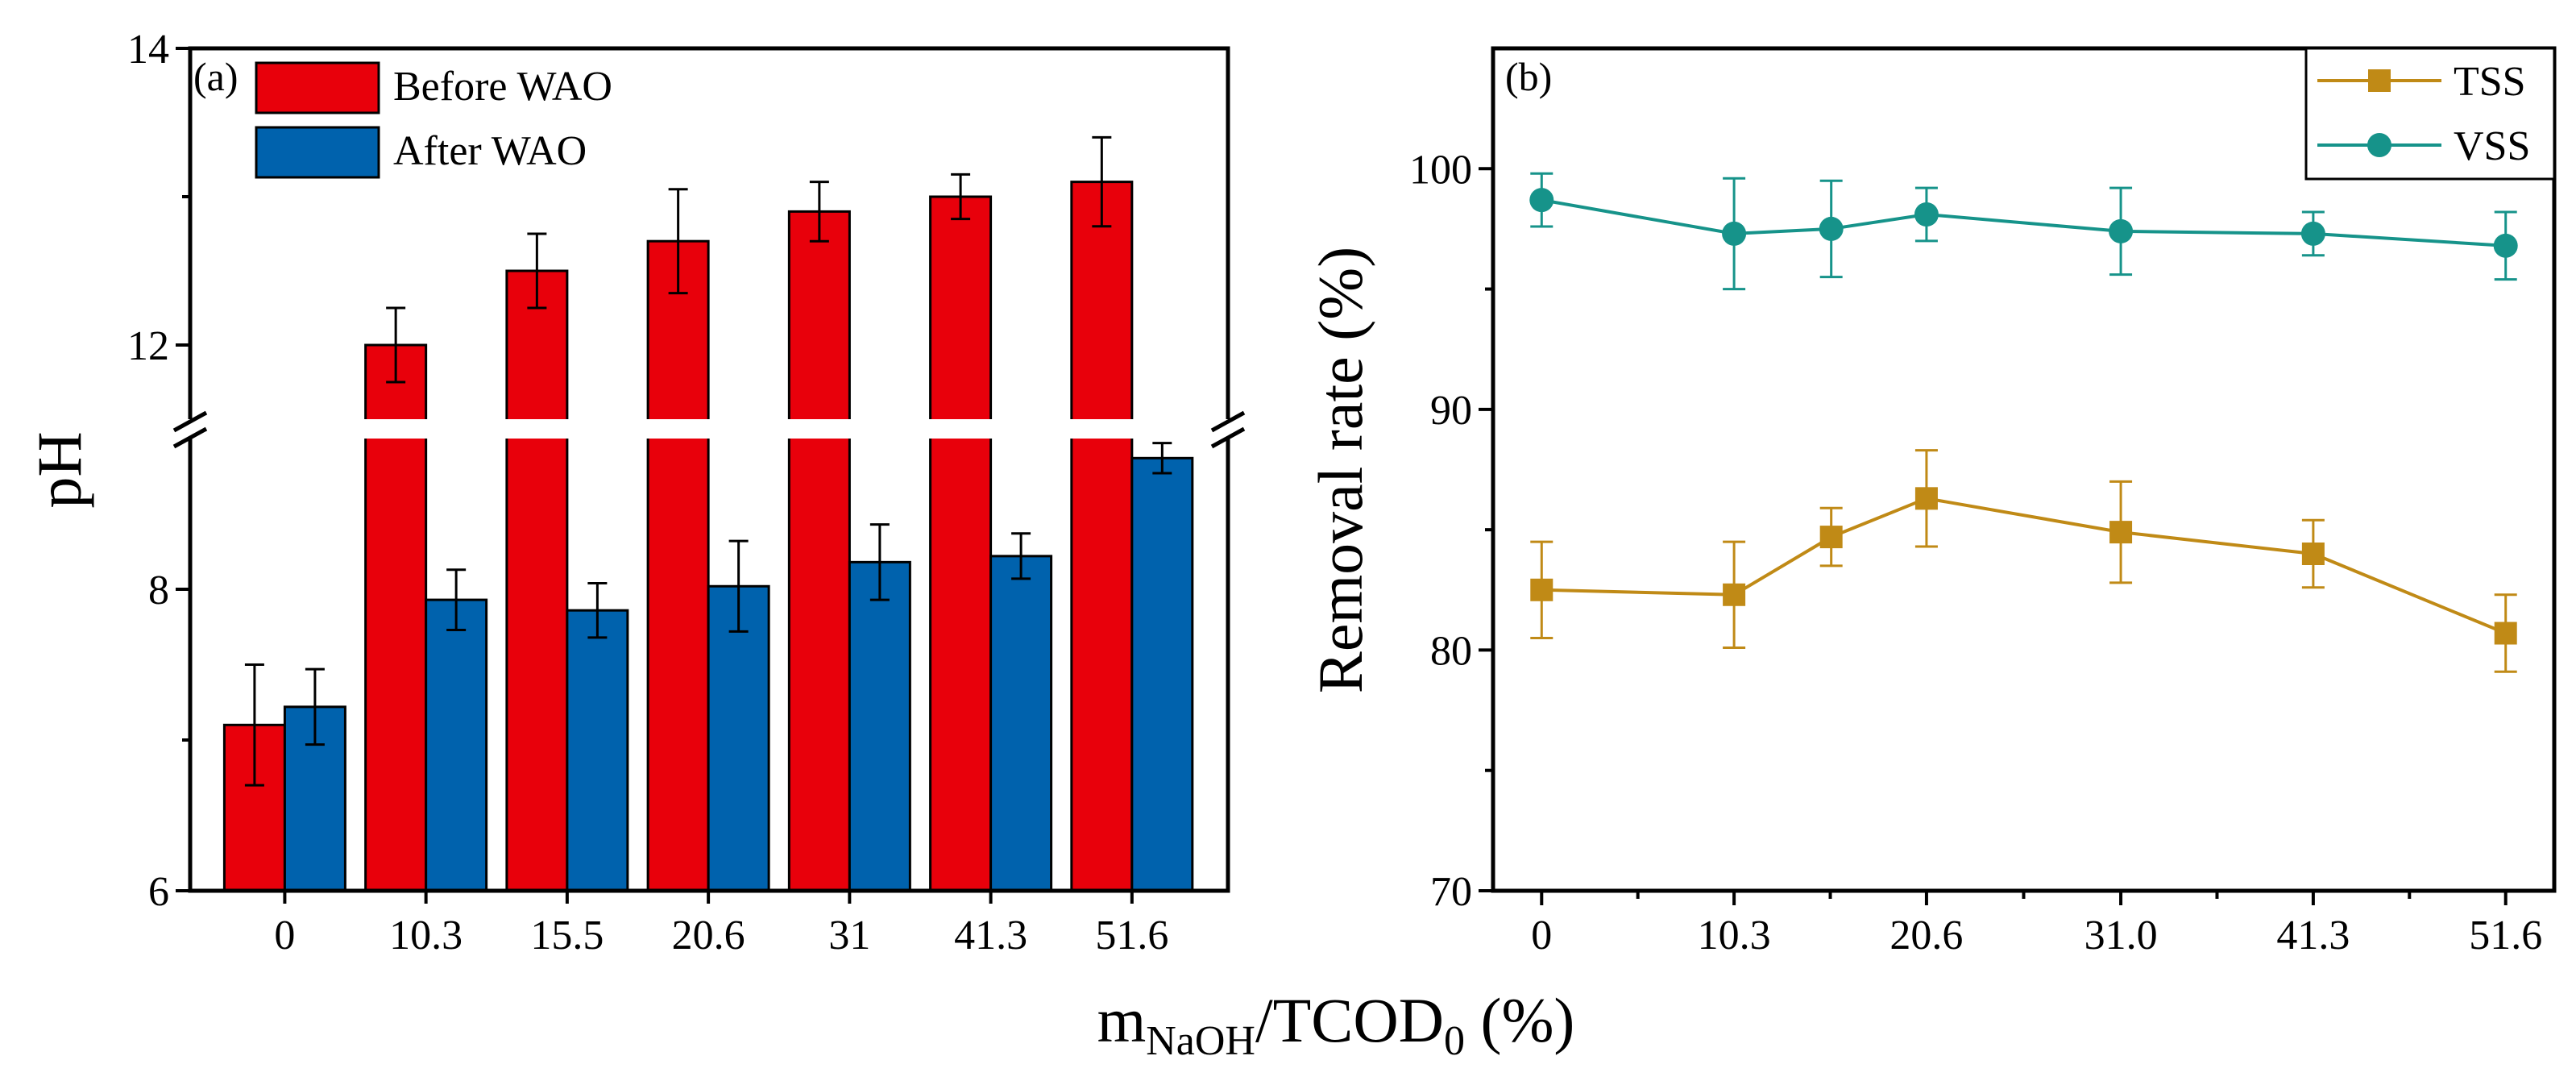 The width and height of the screenshot is (2576, 1081). I want to click on x-tick-label-a-10-3: 10.3, so click(426, 936).